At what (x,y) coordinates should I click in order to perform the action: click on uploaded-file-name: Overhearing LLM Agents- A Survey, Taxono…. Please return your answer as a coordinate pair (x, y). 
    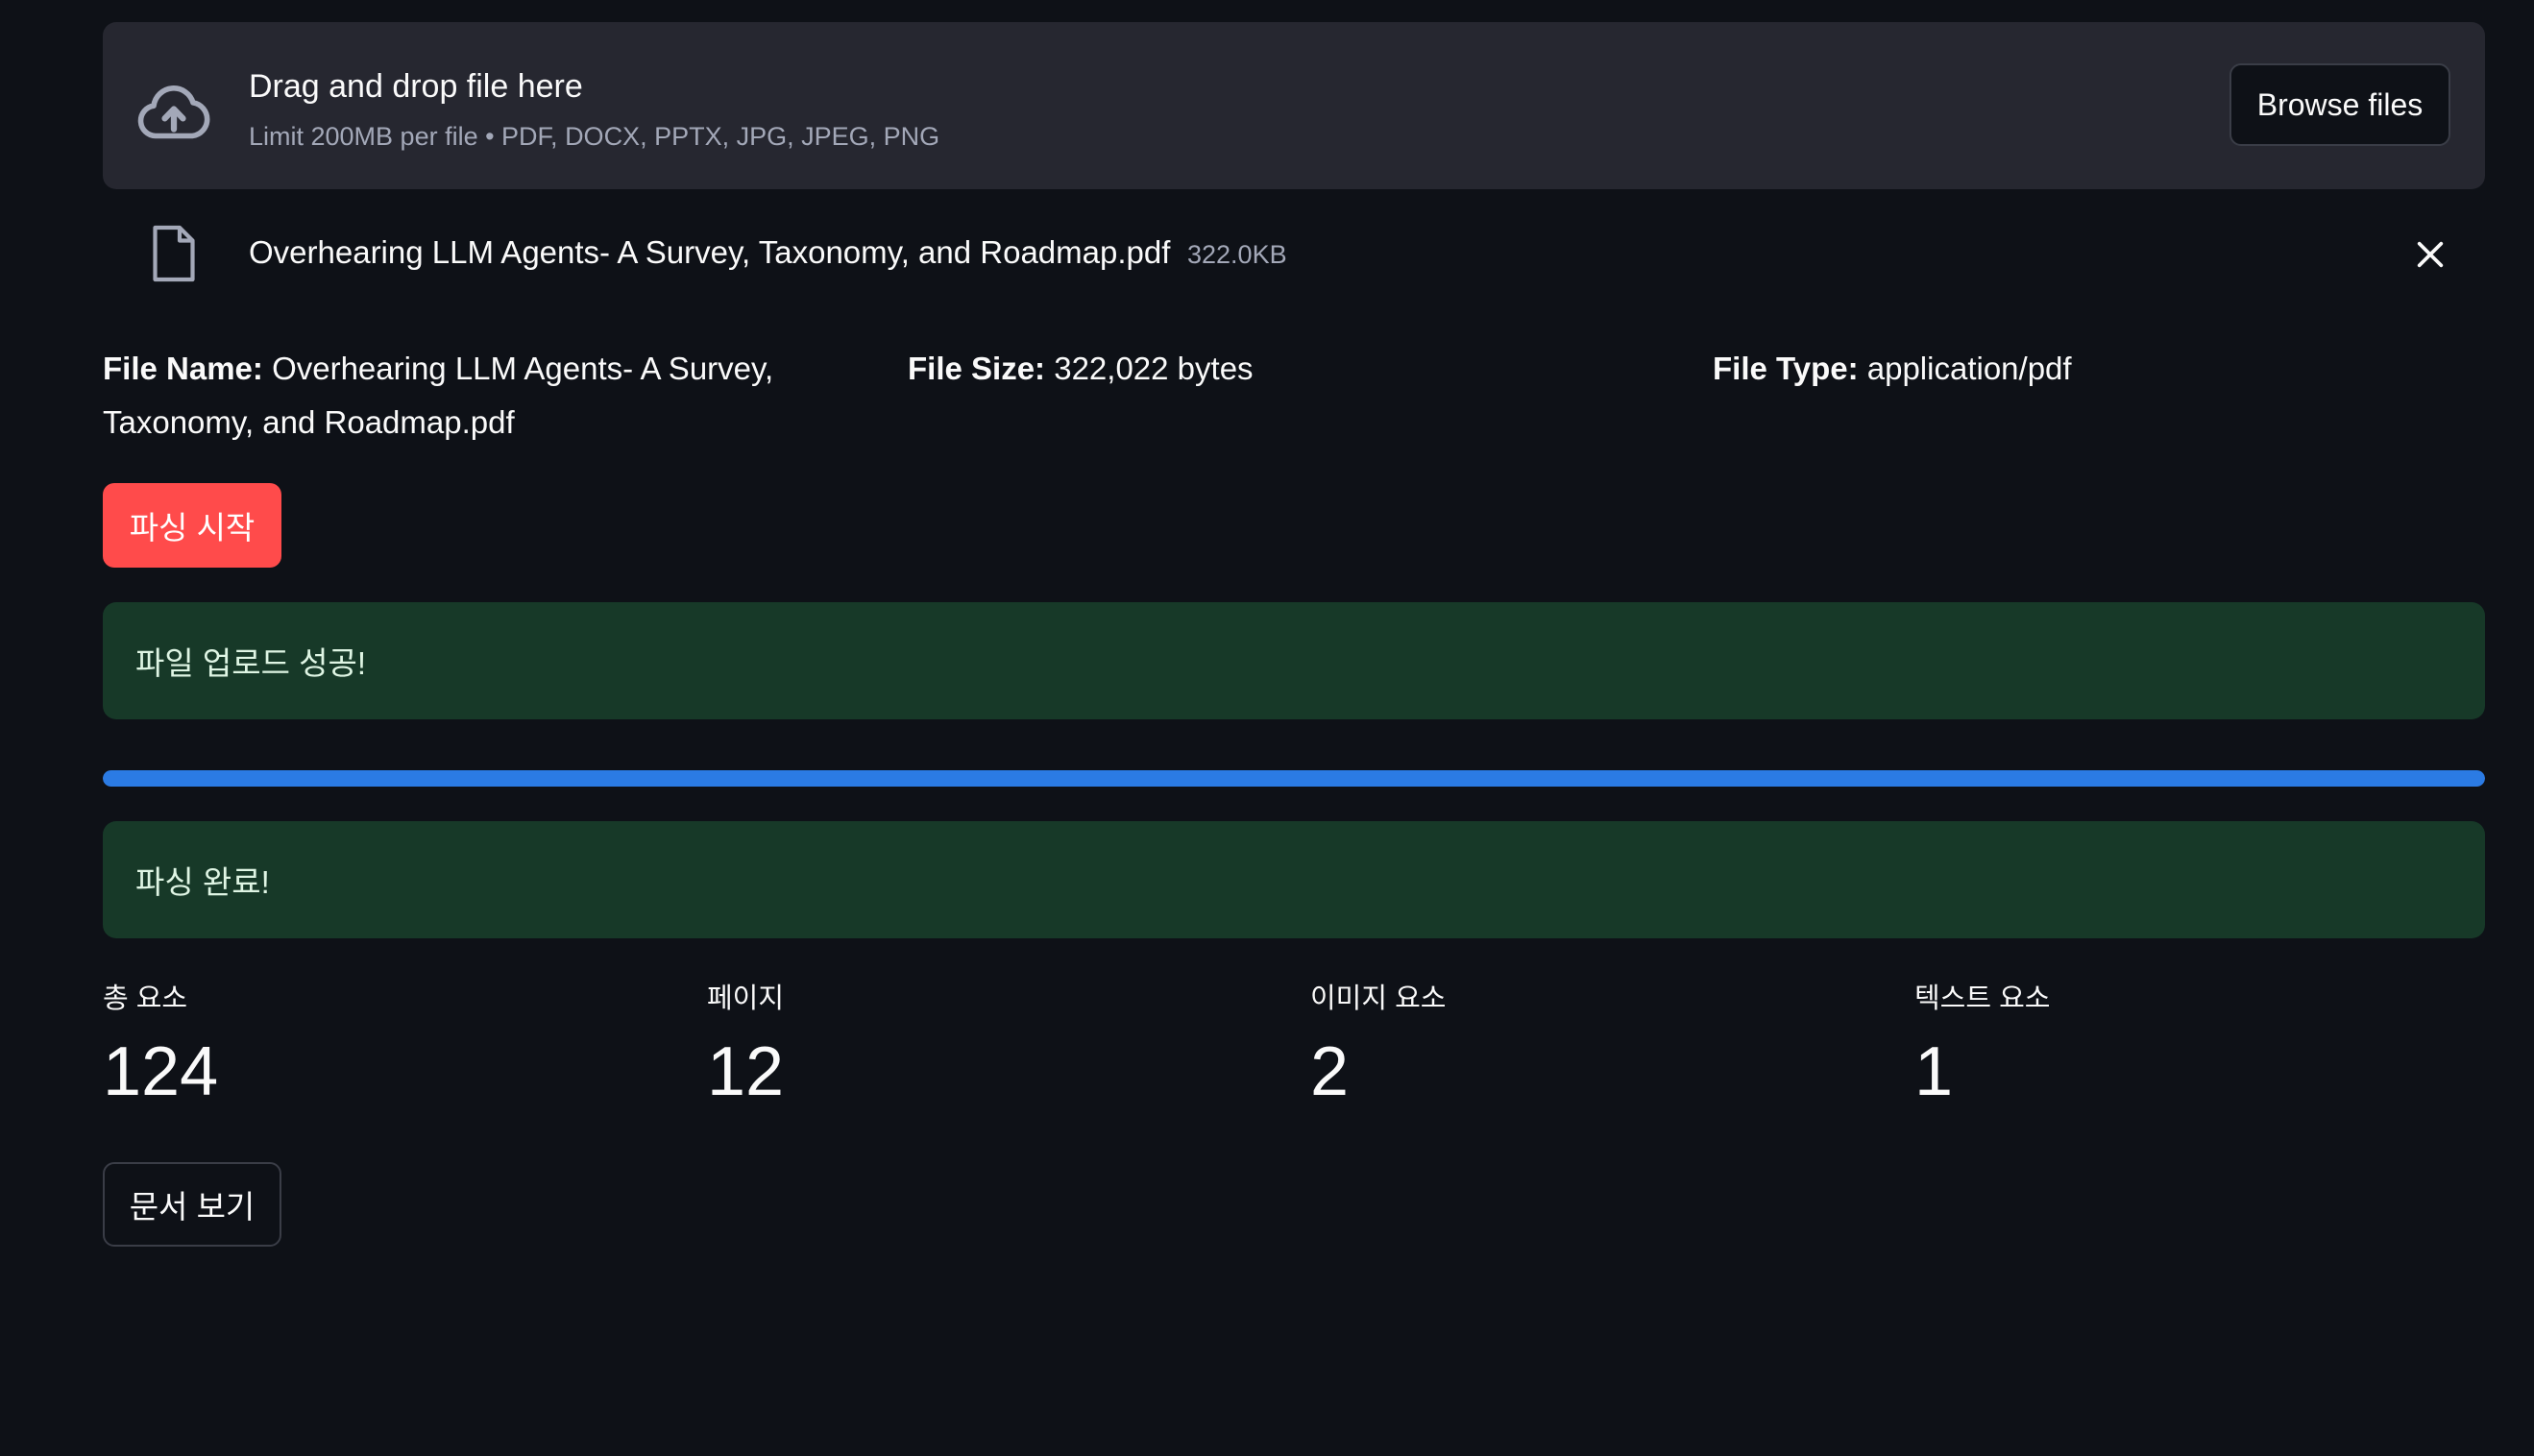
    Looking at the image, I should click on (710, 252).